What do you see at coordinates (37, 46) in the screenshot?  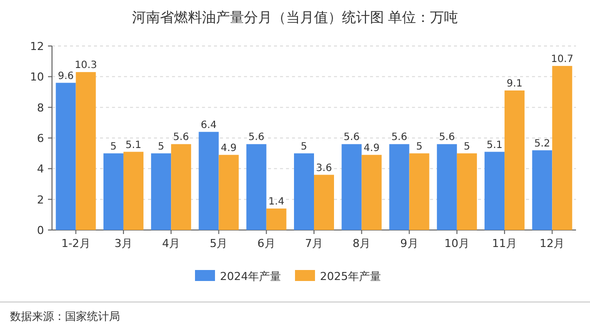 I see `y-tick-label: 12` at bounding box center [37, 46].